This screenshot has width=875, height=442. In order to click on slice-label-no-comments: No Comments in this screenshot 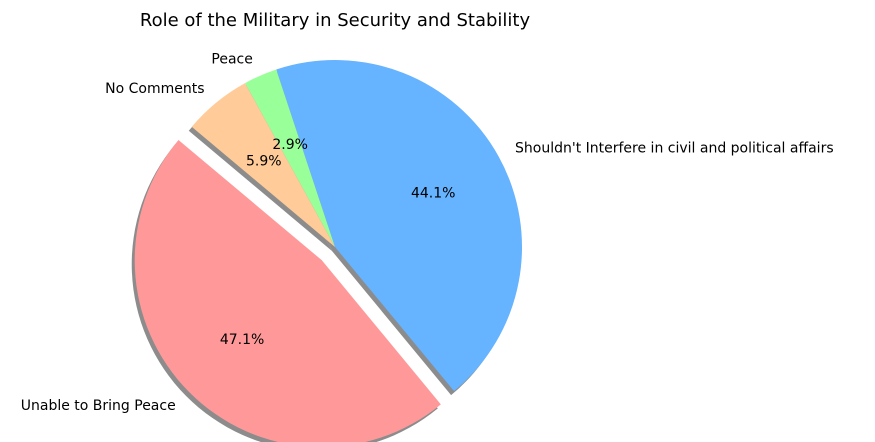, I will do `click(154, 89)`.